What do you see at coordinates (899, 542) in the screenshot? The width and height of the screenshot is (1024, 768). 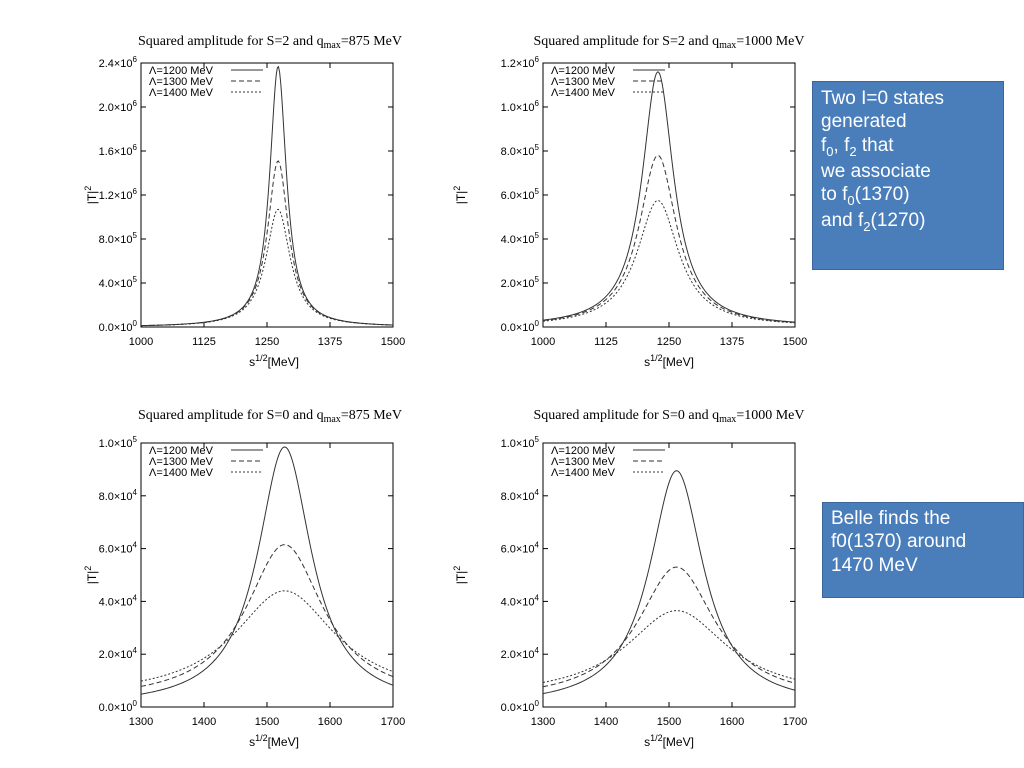 I see `note-line: f0(1370) around` at bounding box center [899, 542].